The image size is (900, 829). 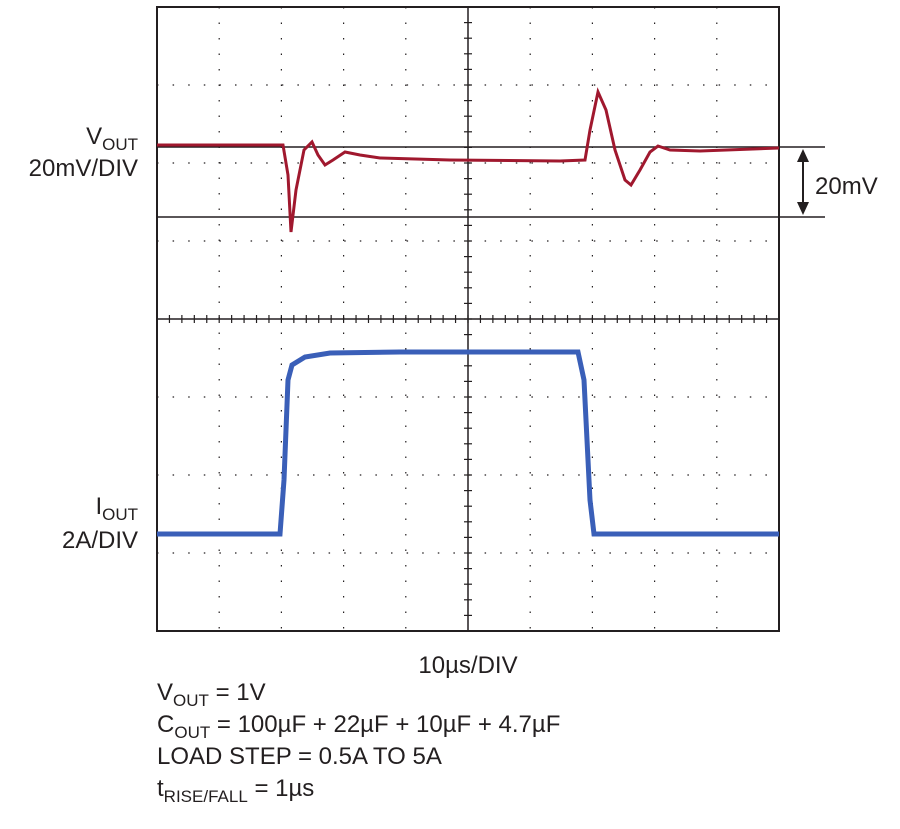 What do you see at coordinates (165, 724) in the screenshot?
I see `note-main: C` at bounding box center [165, 724].